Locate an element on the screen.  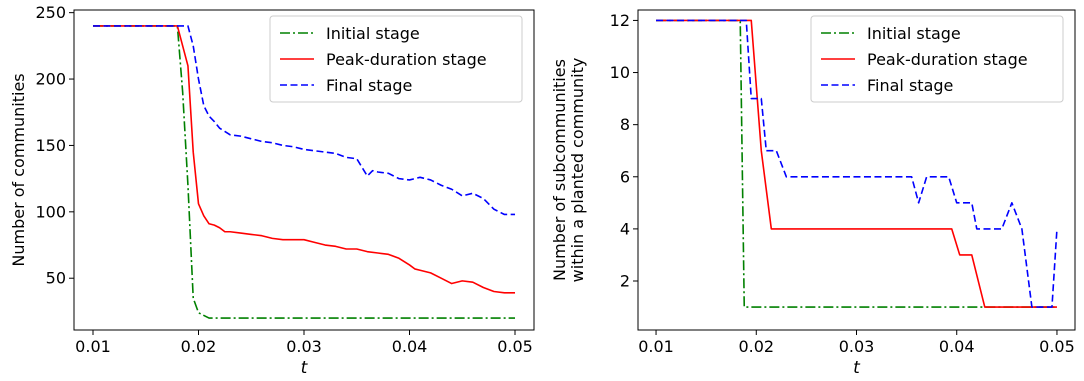
y-tick-label: 250 is located at coordinates (50, 12).